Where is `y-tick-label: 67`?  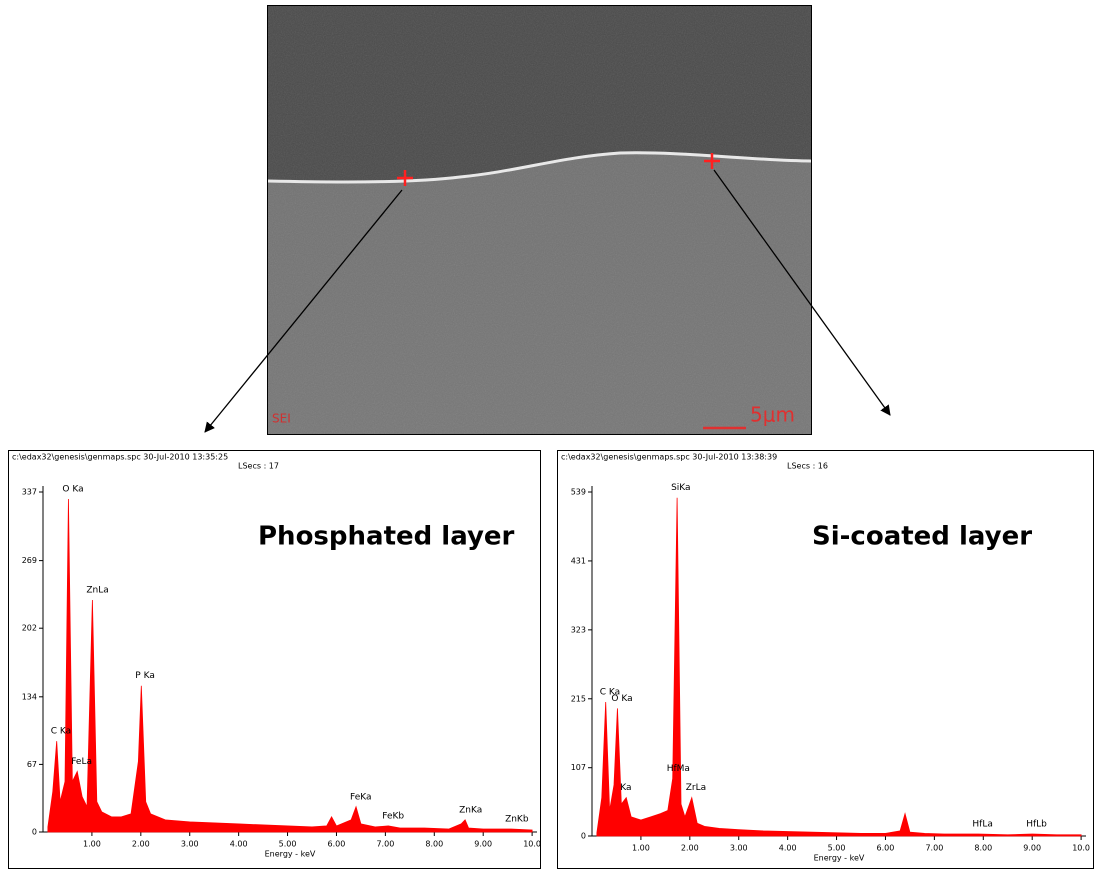 y-tick-label: 67 is located at coordinates (32, 764).